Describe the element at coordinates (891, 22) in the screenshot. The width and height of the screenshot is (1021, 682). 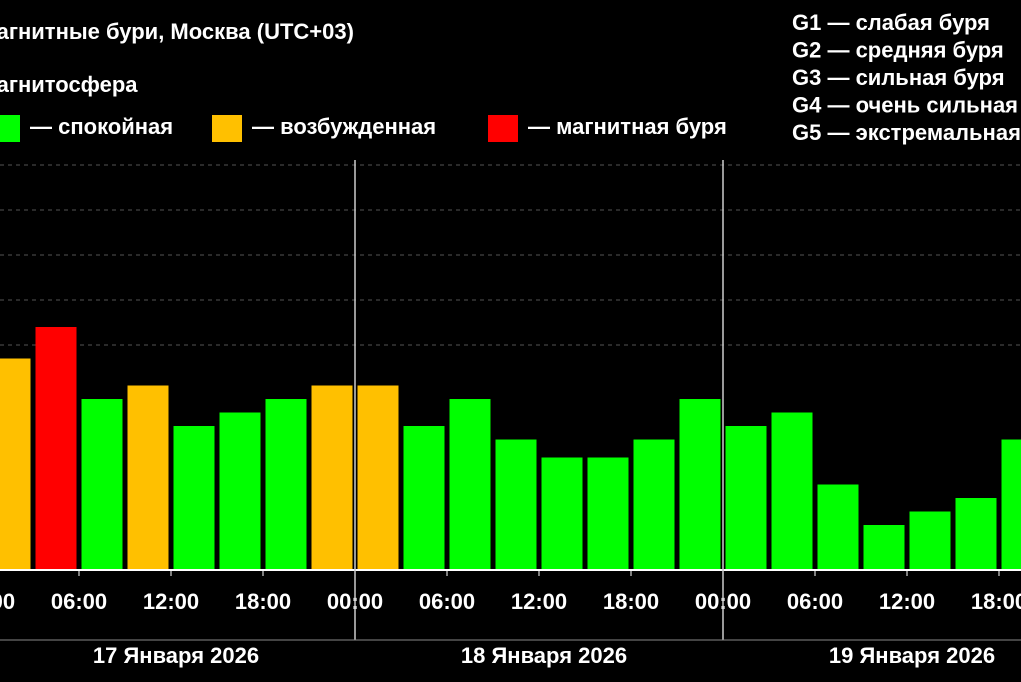
I see `g-scale-item: G1 — слабая буря` at that location.